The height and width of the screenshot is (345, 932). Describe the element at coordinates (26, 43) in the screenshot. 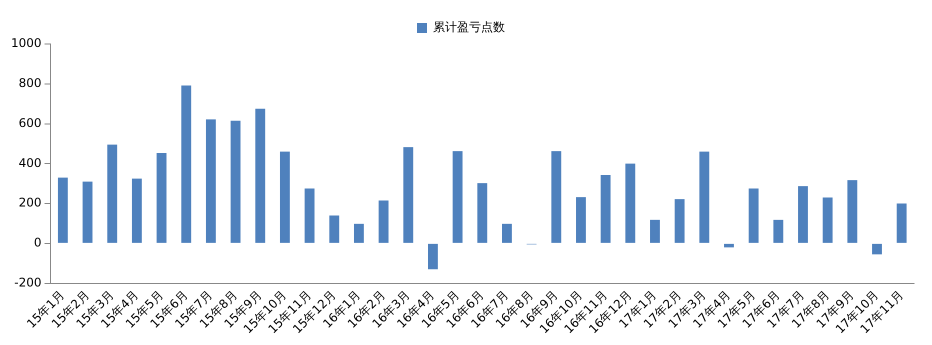

I see `y-tick-label: 1000` at that location.